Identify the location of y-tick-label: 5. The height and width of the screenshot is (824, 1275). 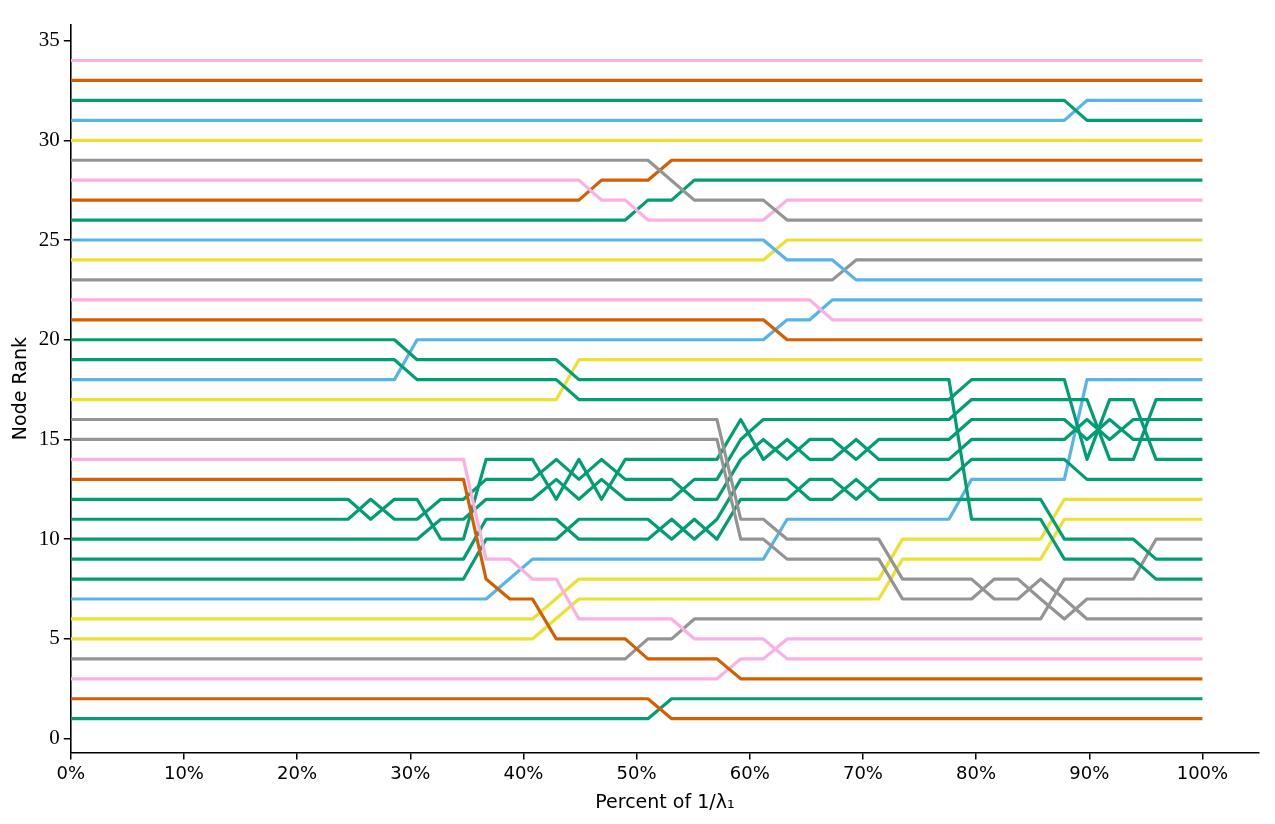
(54, 637).